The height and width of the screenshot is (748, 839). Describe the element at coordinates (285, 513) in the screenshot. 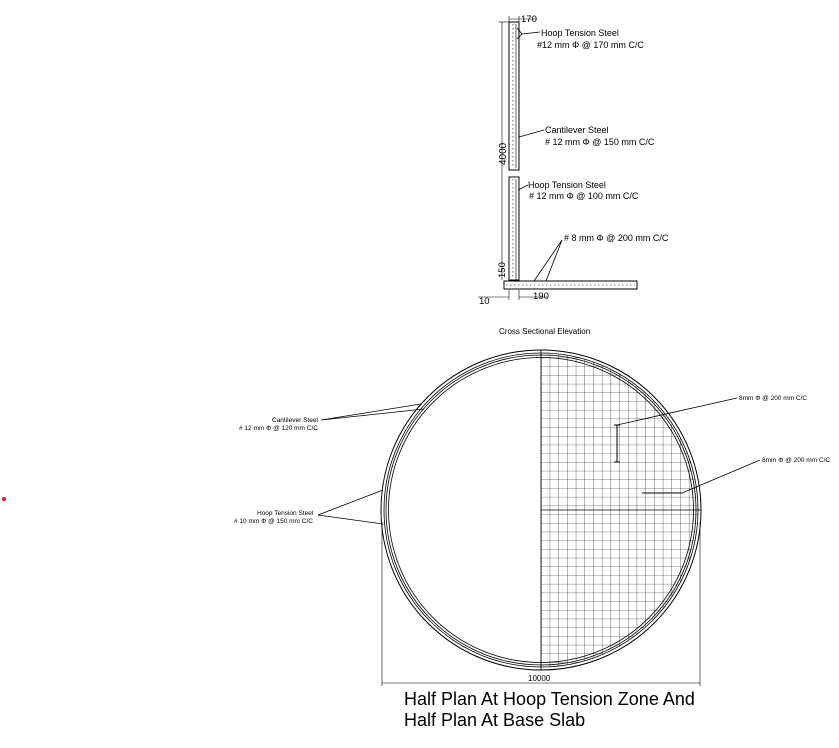

I see `plan-note-hoop-line1: Hoop Tension Steel` at that location.